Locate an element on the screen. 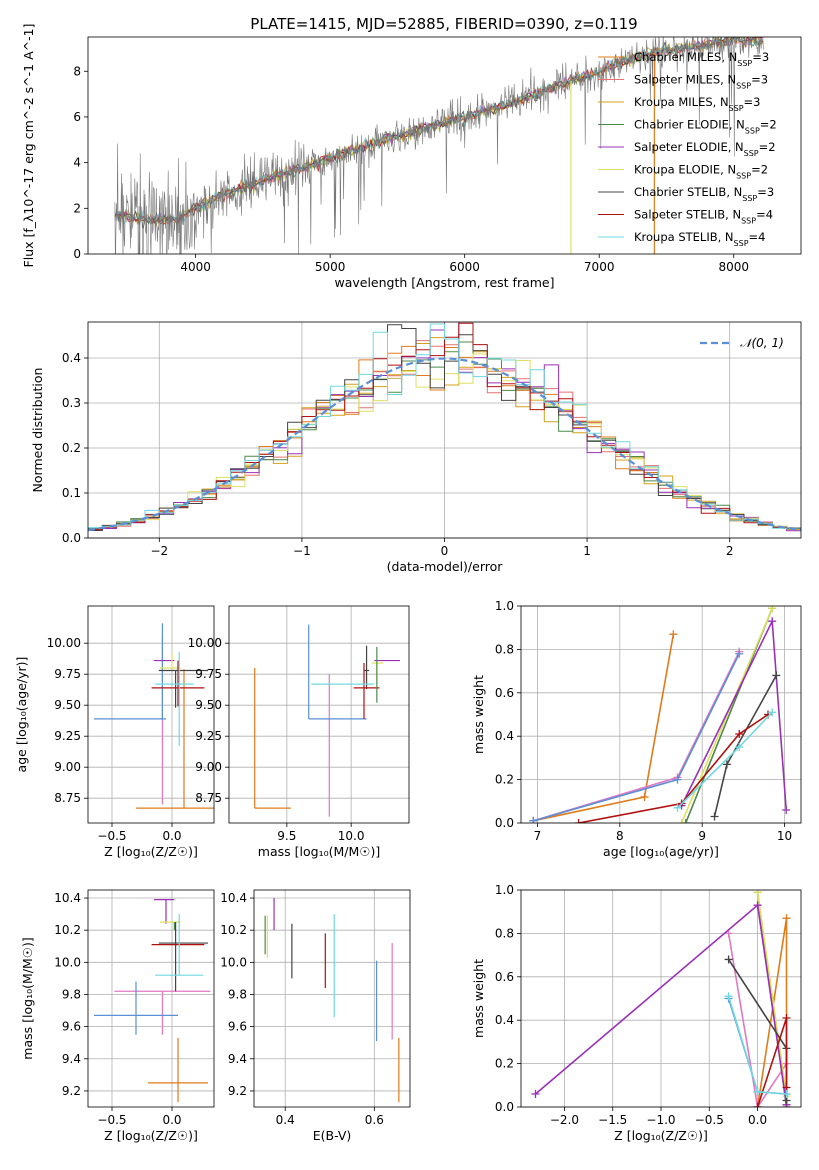 The height and width of the screenshot is (1170, 819). y-tick-label: 1.0 is located at coordinates (504, 890).